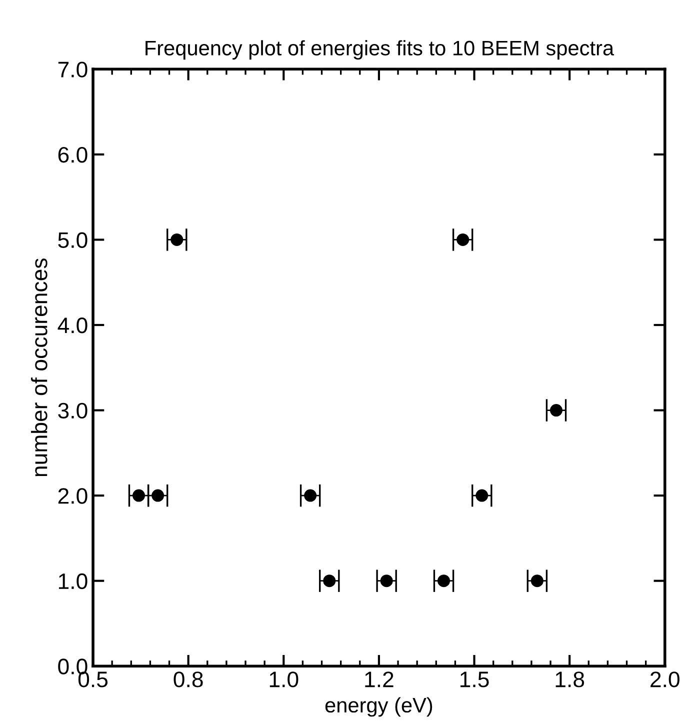  What do you see at coordinates (73, 154) in the screenshot?
I see `y-tick-label: 6.0` at bounding box center [73, 154].